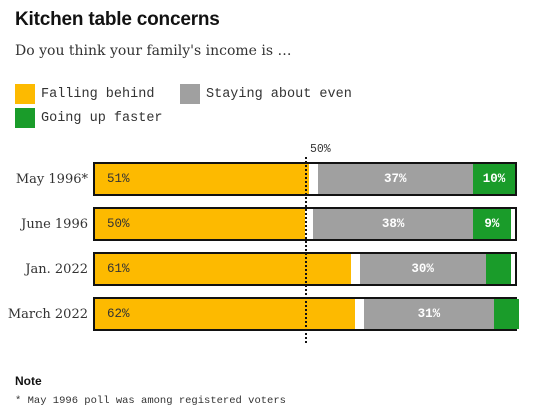  Describe the element at coordinates (279, 94) in the screenshot. I see `legend-label-staying-about-even: Staying about even` at that location.